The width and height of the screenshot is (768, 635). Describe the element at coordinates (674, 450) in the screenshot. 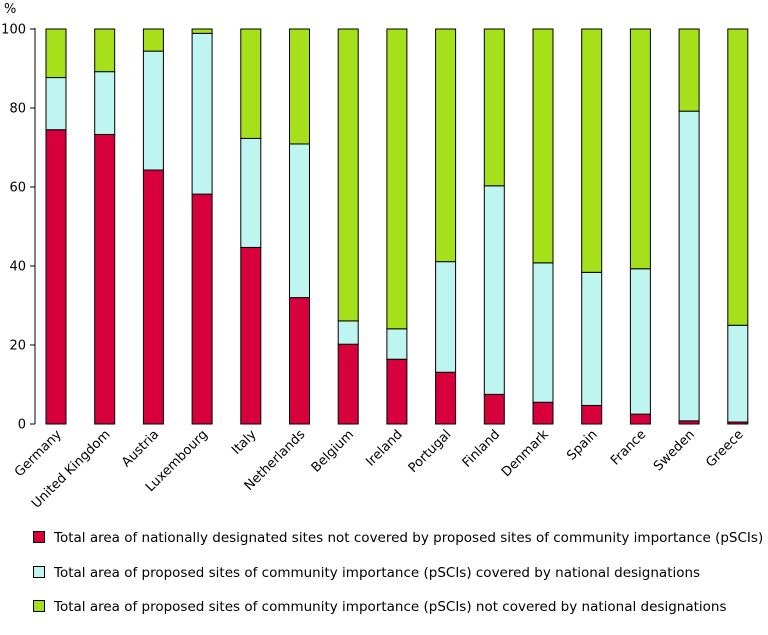

I see `x-tick-label: Sweden` at that location.